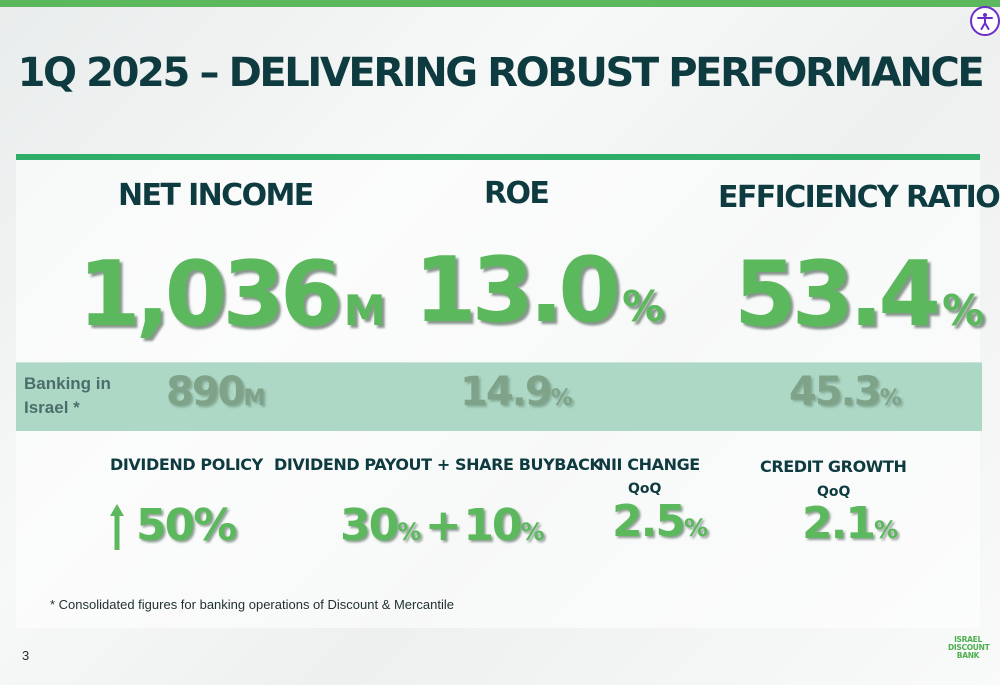 Image resolution: width=1000 pixels, height=685 pixels. What do you see at coordinates (254, 398) in the screenshot?
I see `banking-net-income-unit: M` at bounding box center [254, 398].